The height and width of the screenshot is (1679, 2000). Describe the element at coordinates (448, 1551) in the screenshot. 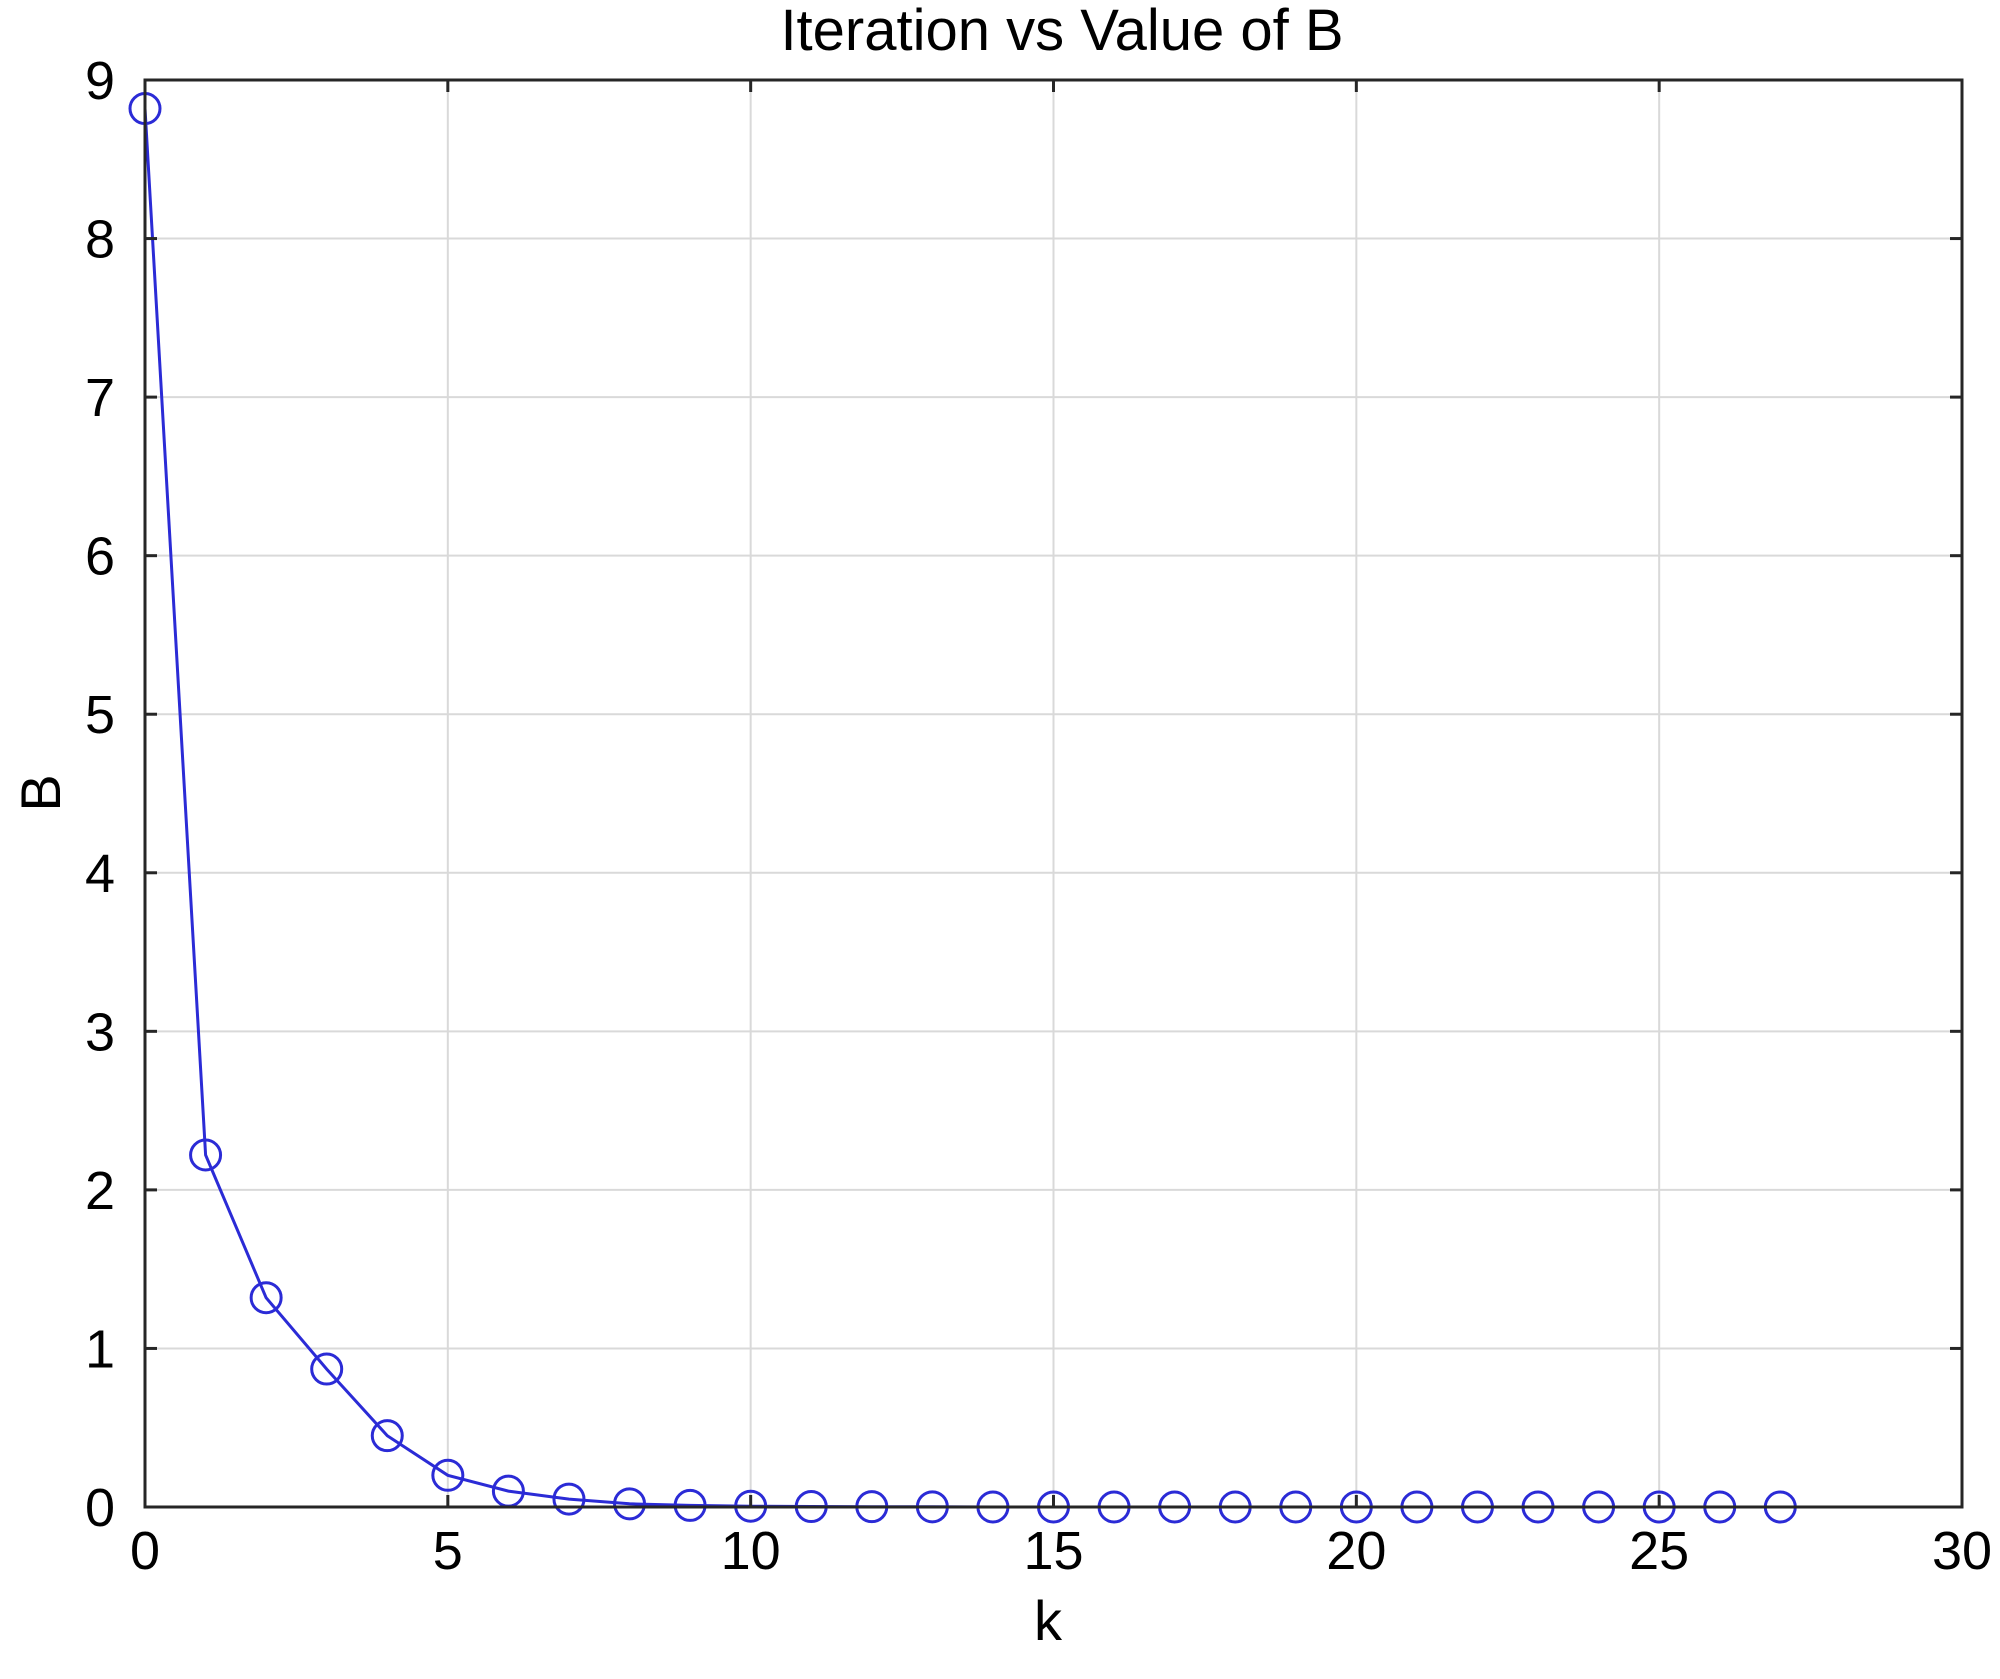

I see `x-tick-label: 5` at that location.